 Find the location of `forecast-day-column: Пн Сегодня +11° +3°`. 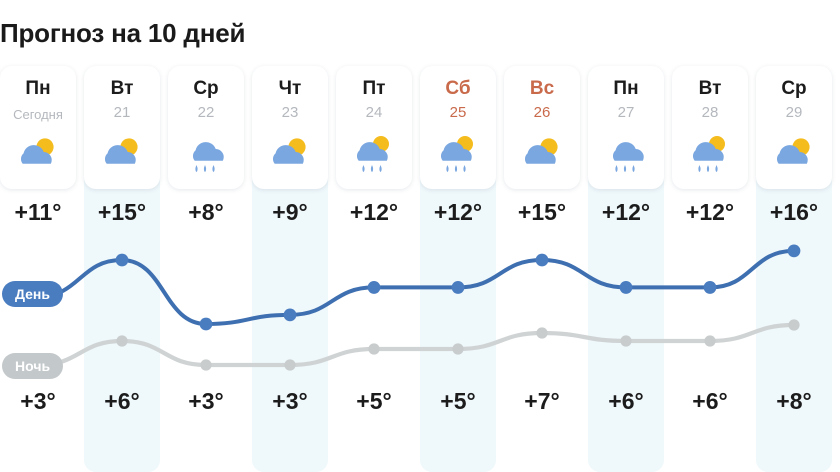

forecast-day-column: Пн Сегодня +11° +3° is located at coordinates (38, 269).